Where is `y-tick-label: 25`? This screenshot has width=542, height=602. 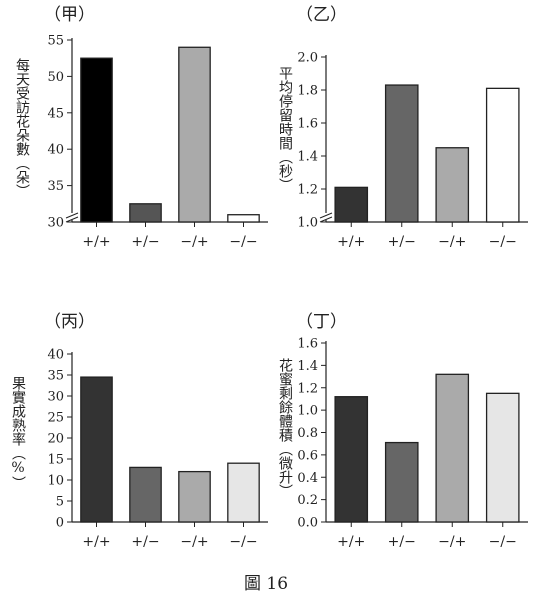
y-tick-label: 25 is located at coordinates (55, 418).